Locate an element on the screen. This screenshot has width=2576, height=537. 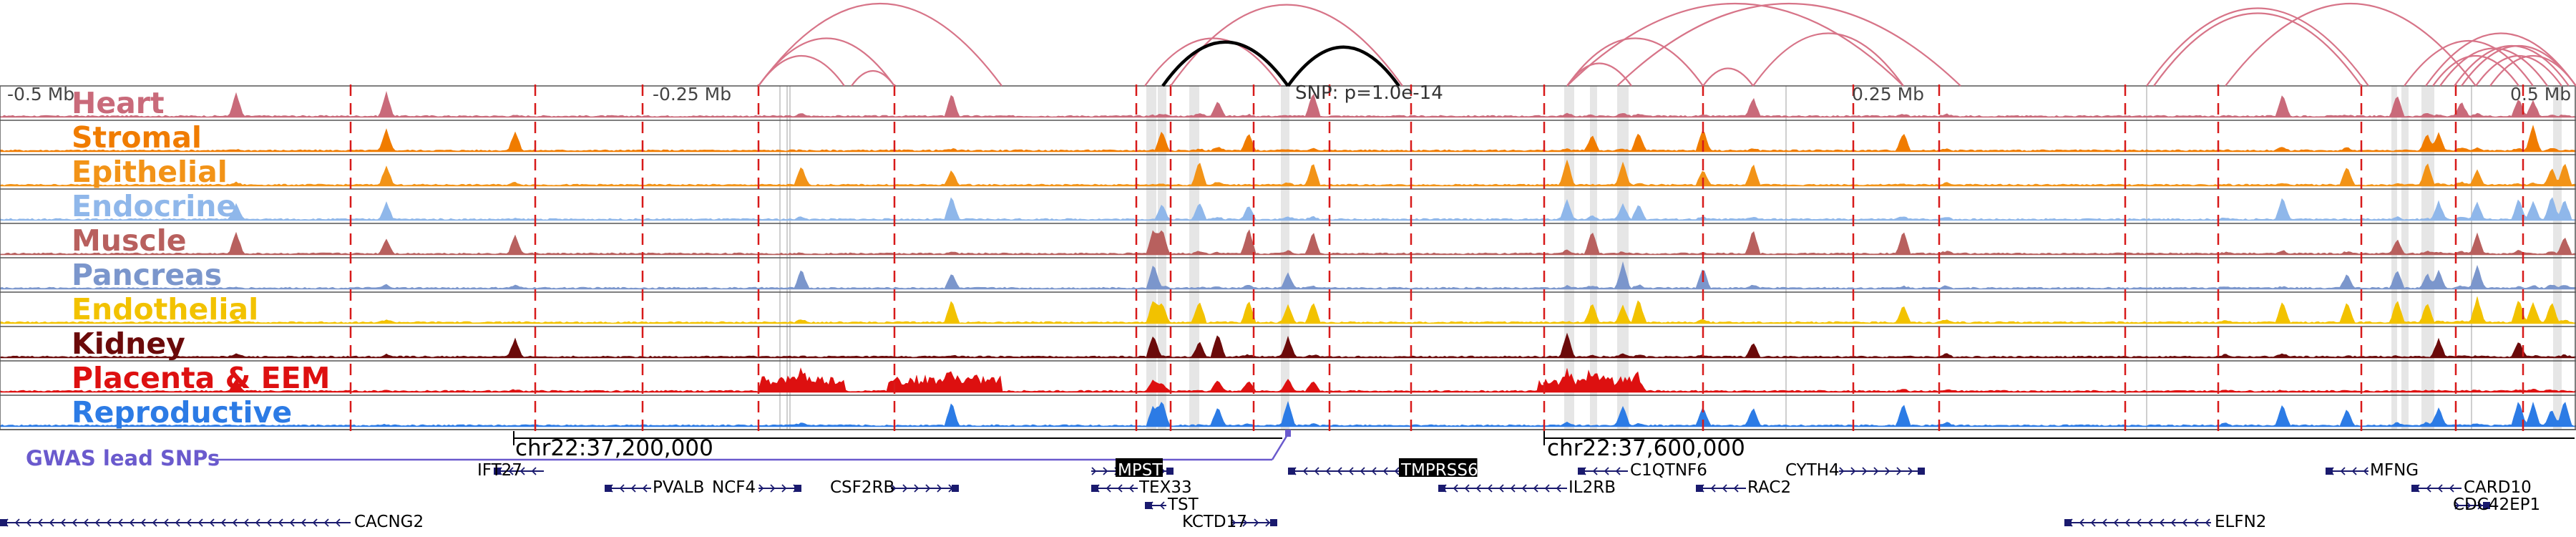
snp-pvalue-label: SNP: p=1.0e-14 is located at coordinates (1369, 93).